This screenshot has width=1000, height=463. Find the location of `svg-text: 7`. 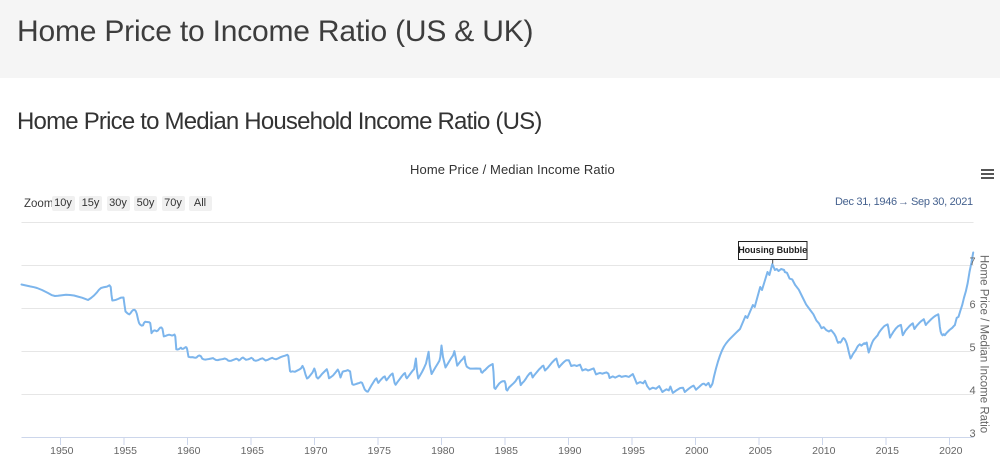

svg-text: 7 is located at coordinates (973, 262).